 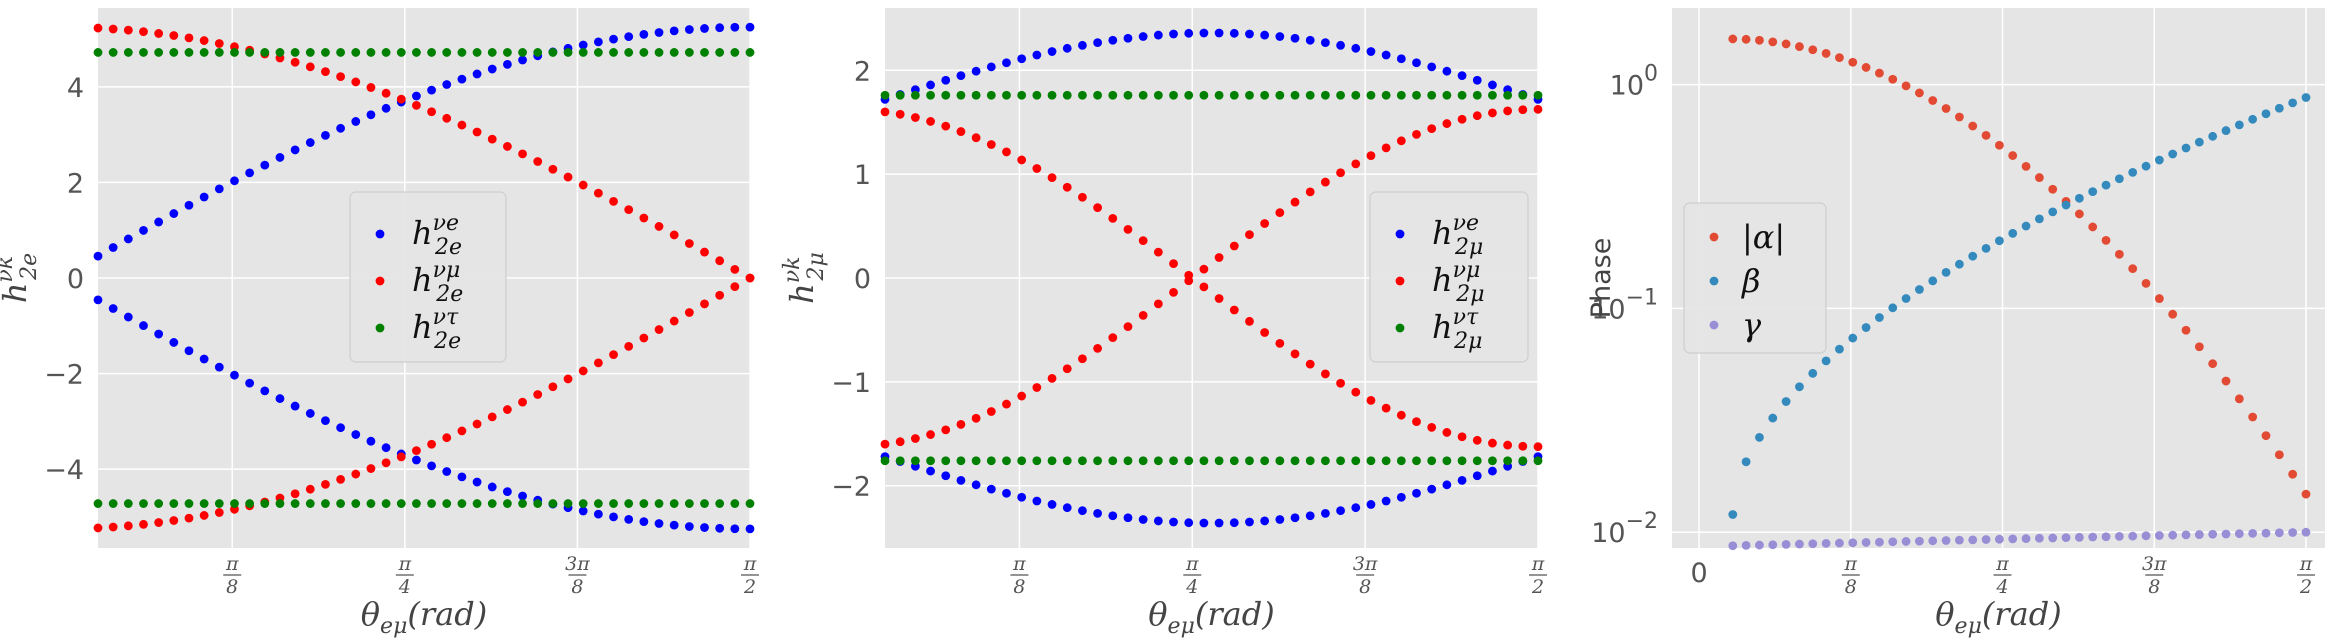 I want to click on y-tick-label: −1, so click(x=851, y=383).